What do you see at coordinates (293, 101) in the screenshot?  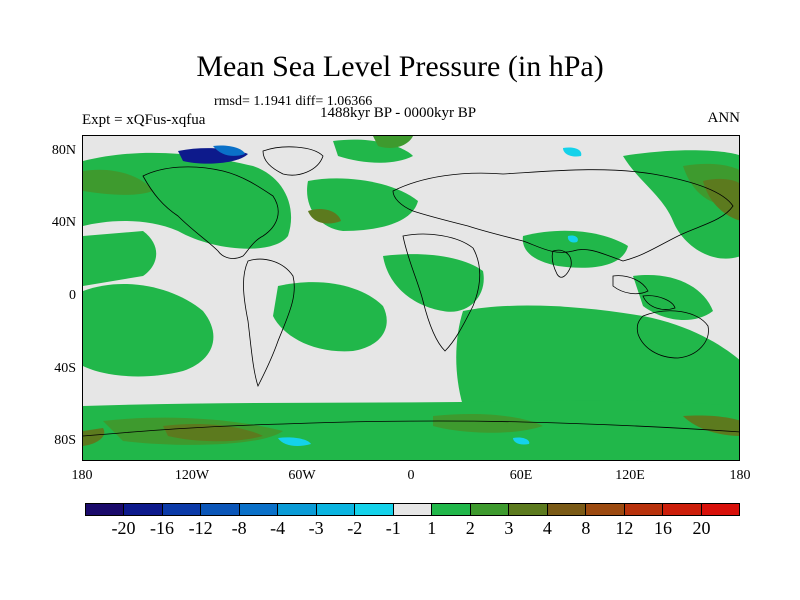 I see `stats-text: rmsd= 1.1941 diff= 1.06366` at bounding box center [293, 101].